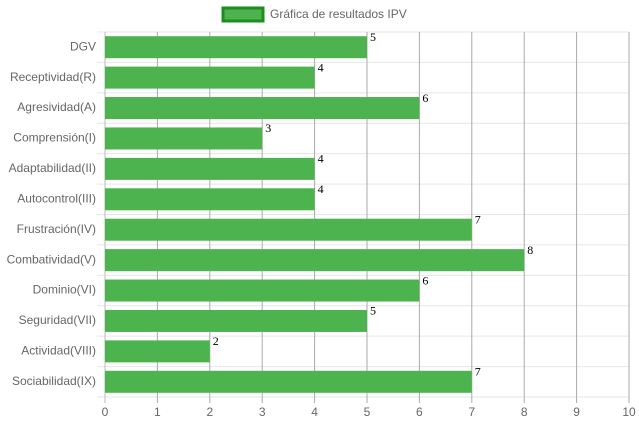 The width and height of the screenshot is (639, 427). I want to click on value-label: 8, so click(530, 250).